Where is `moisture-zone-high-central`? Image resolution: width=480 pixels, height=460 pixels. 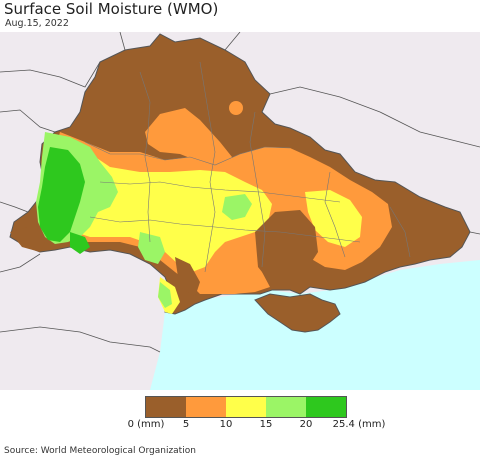 moisture-zone-high-central is located at coordinates (237, 207).